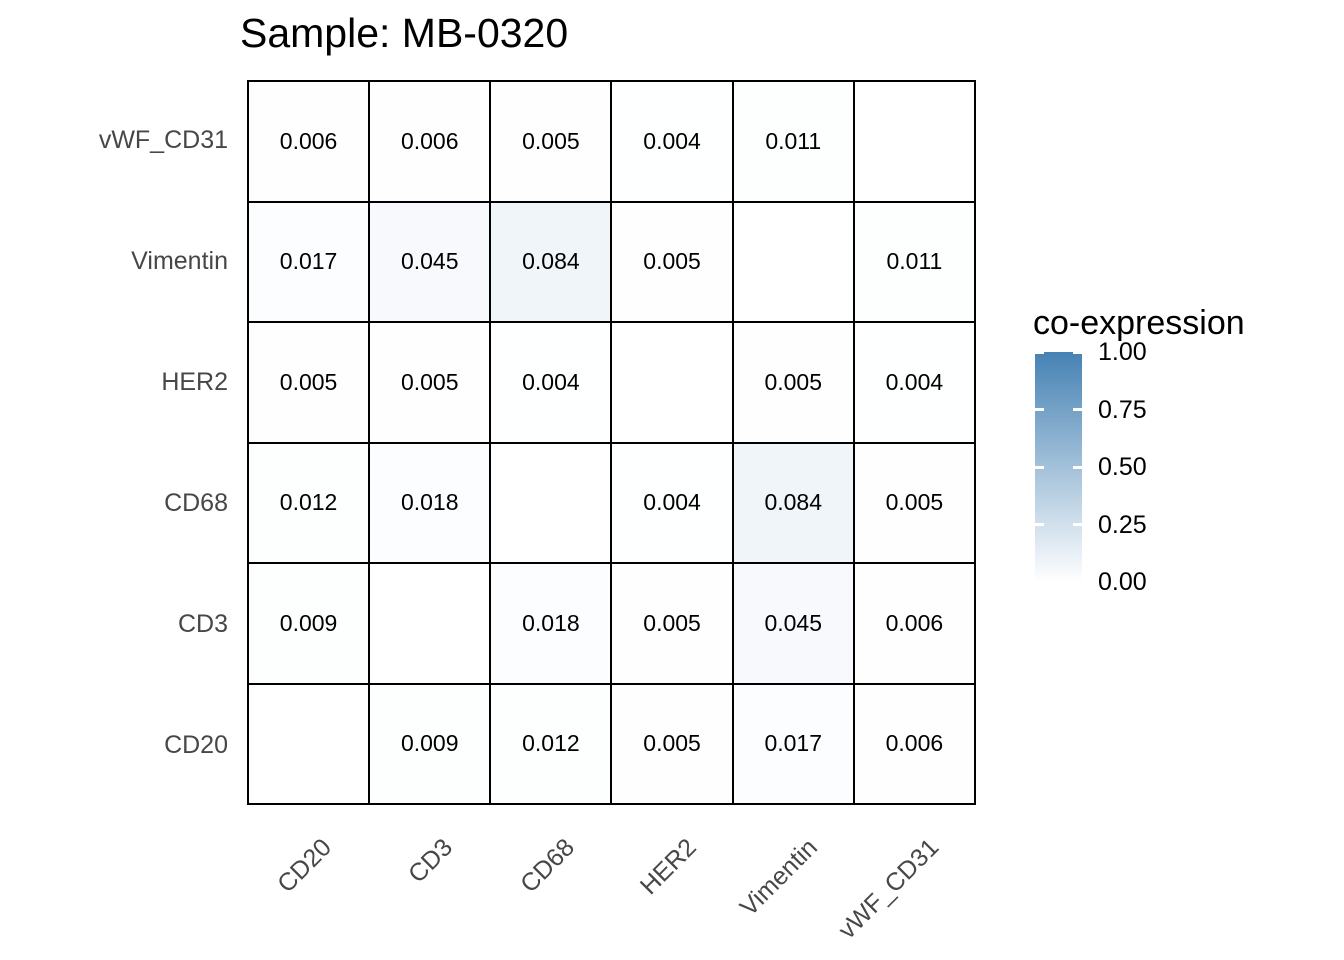 This screenshot has width=1344, height=960. What do you see at coordinates (430, 502) in the screenshot?
I see `heatmap-cell-CD68-CD3: 0.018` at bounding box center [430, 502].